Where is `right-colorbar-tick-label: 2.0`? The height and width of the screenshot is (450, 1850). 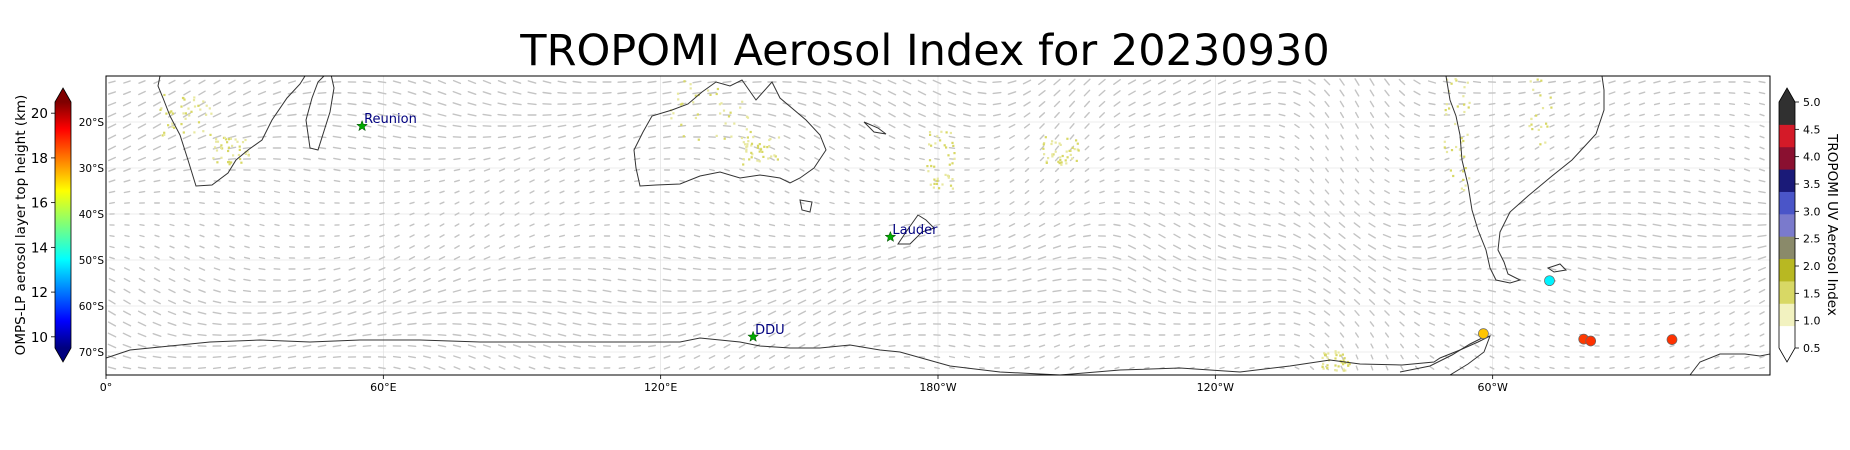 right-colorbar-tick-label: 2.0 is located at coordinates (1812, 266).